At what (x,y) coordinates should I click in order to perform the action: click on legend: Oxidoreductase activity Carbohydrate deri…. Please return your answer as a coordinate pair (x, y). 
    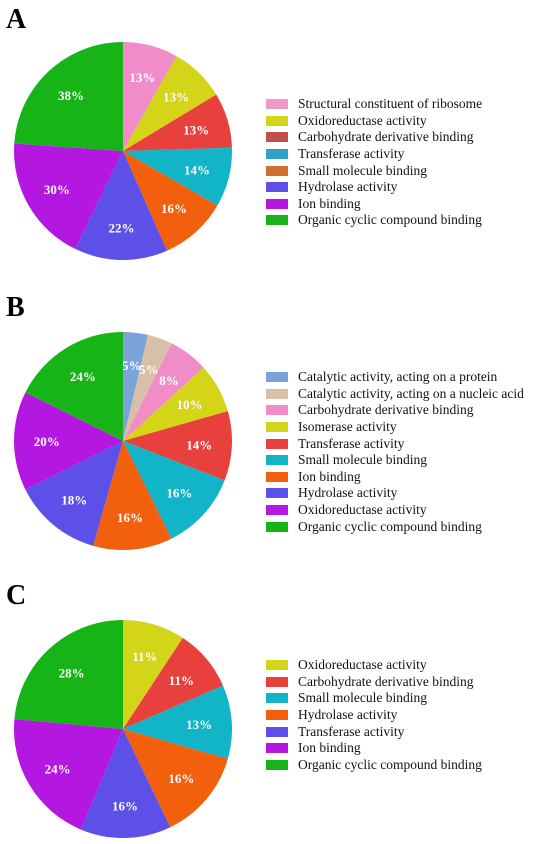
    Looking at the image, I should click on (374, 715).